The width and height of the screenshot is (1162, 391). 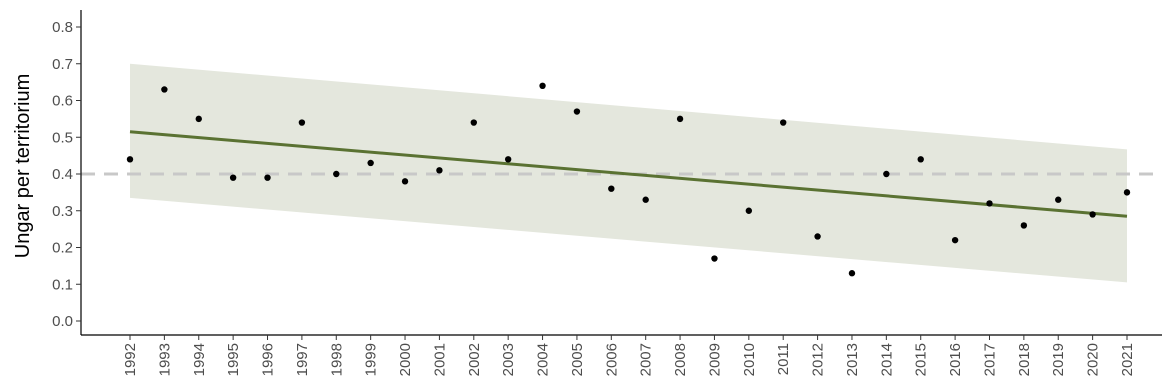 What do you see at coordinates (164, 359) in the screenshot?
I see `x-tick-label: 1993` at bounding box center [164, 359].